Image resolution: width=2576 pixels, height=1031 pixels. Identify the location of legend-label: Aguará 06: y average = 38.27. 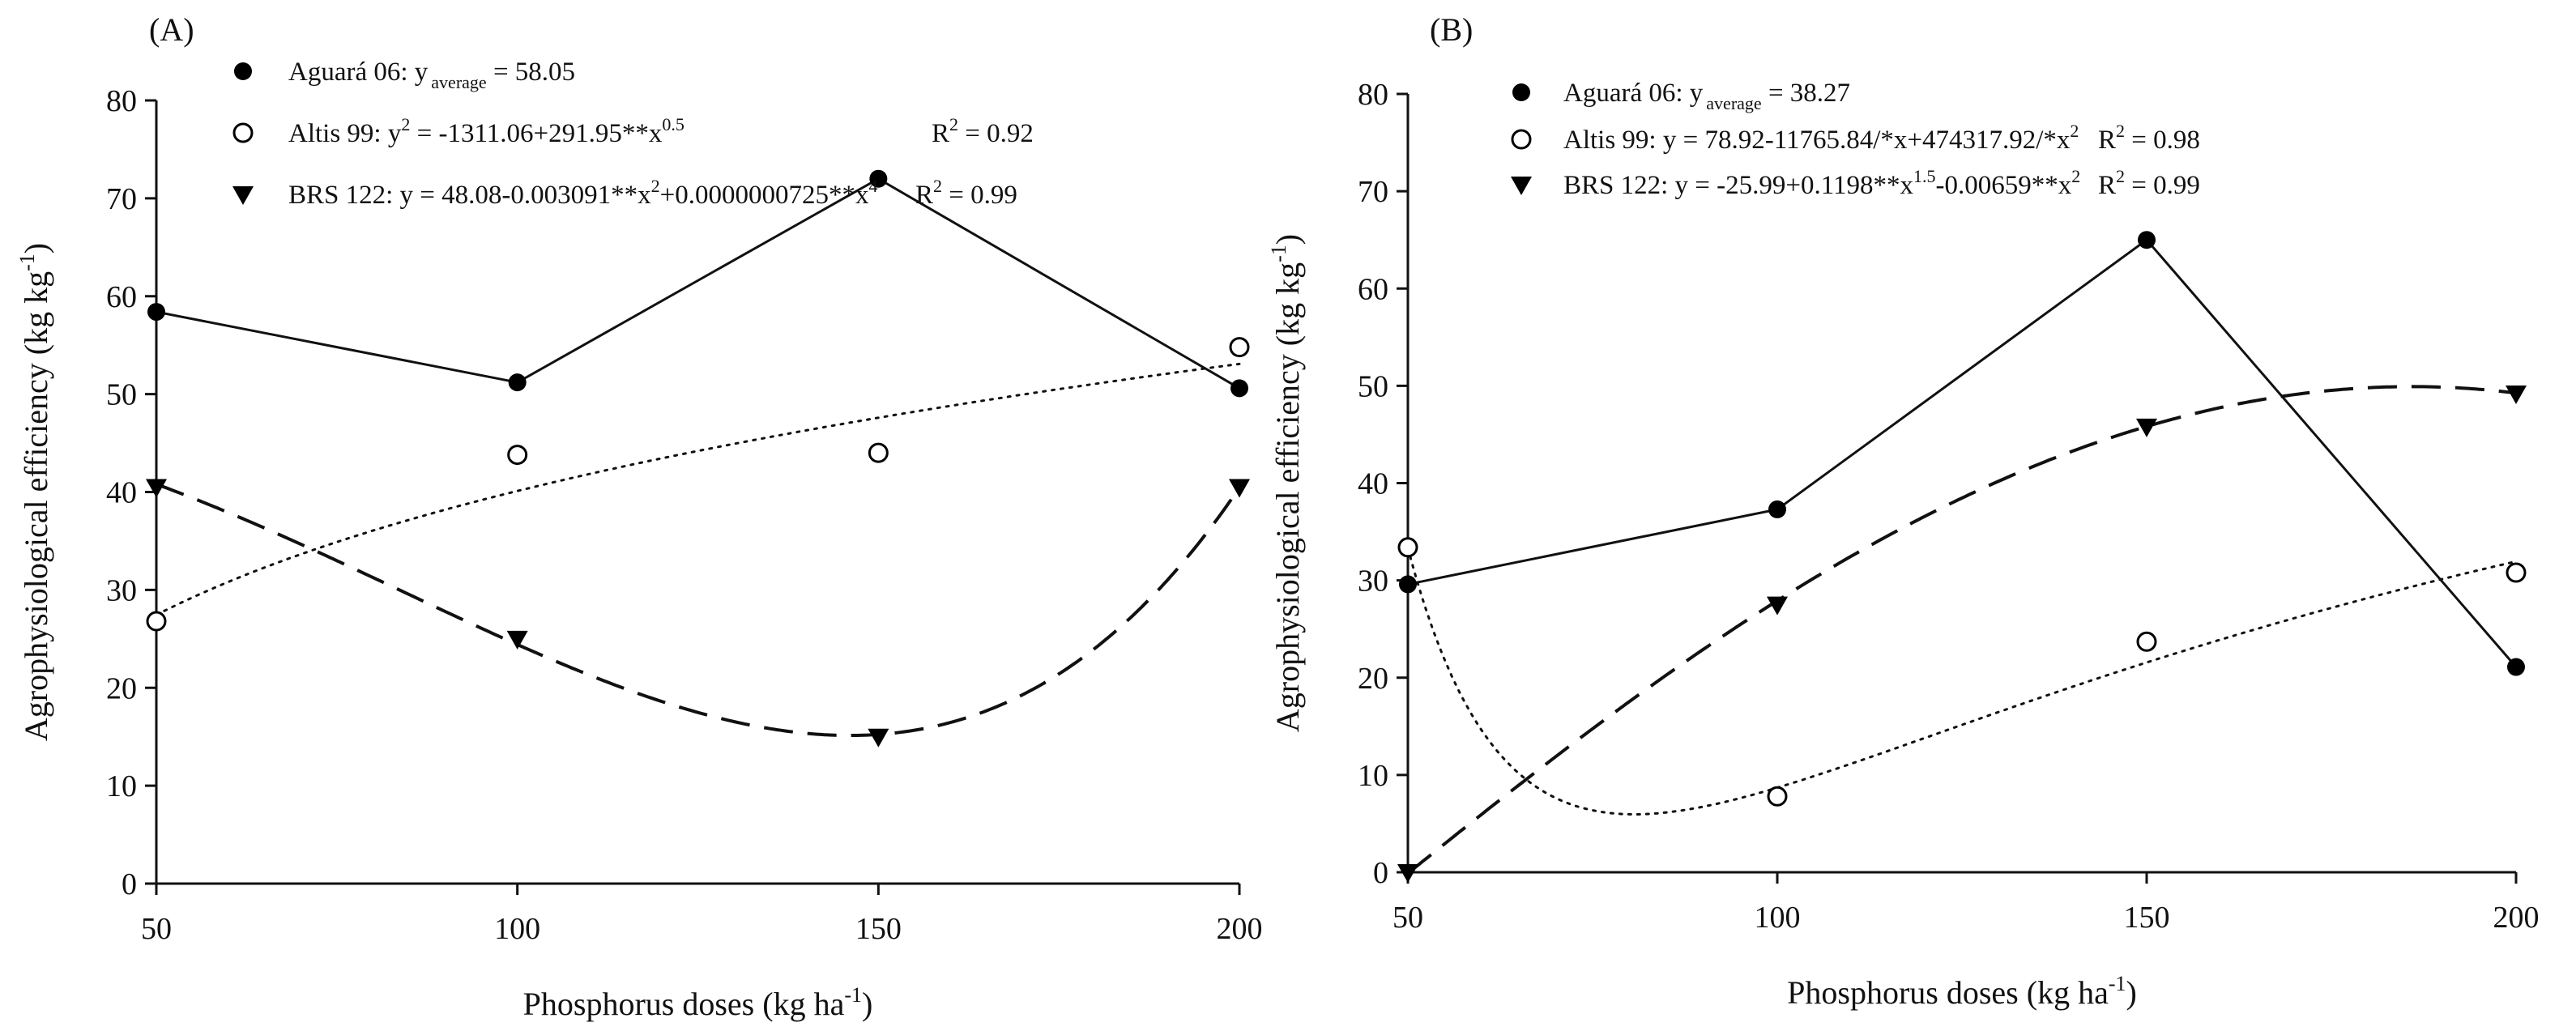
(1706, 96).